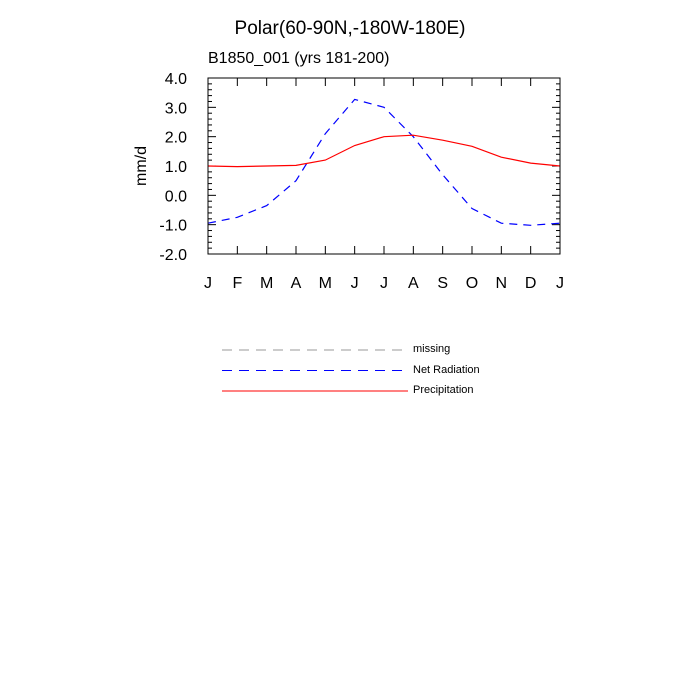 The image size is (700, 700). What do you see at coordinates (173, 226) in the screenshot?
I see `y-tick-label: -1.0` at bounding box center [173, 226].